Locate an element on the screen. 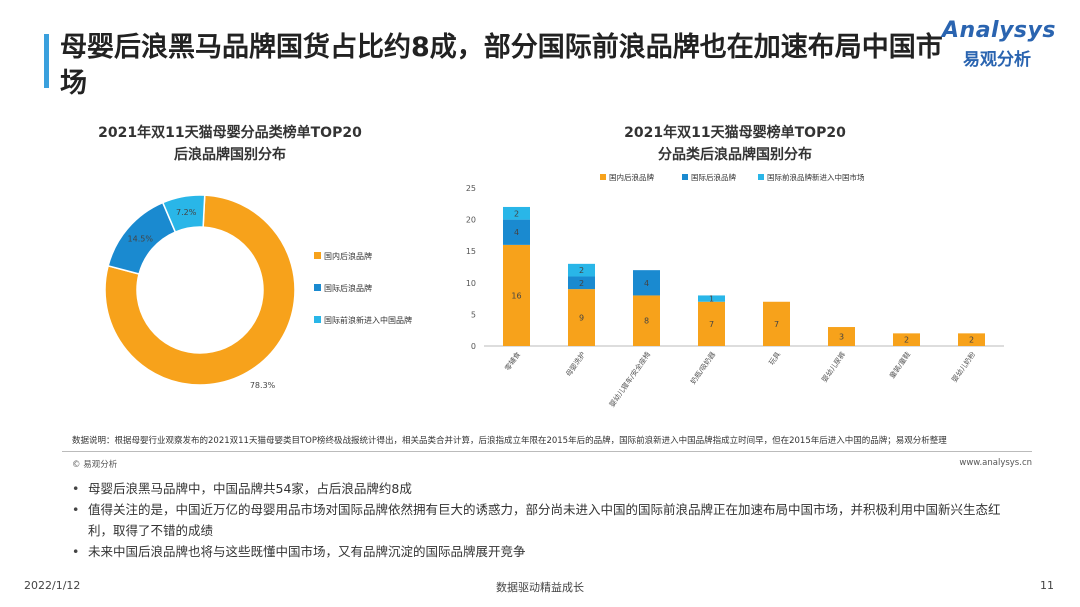 Image resolution: width=1080 pixels, height=607 pixels. x-tick-label: 零辅食 is located at coordinates (512, 361).